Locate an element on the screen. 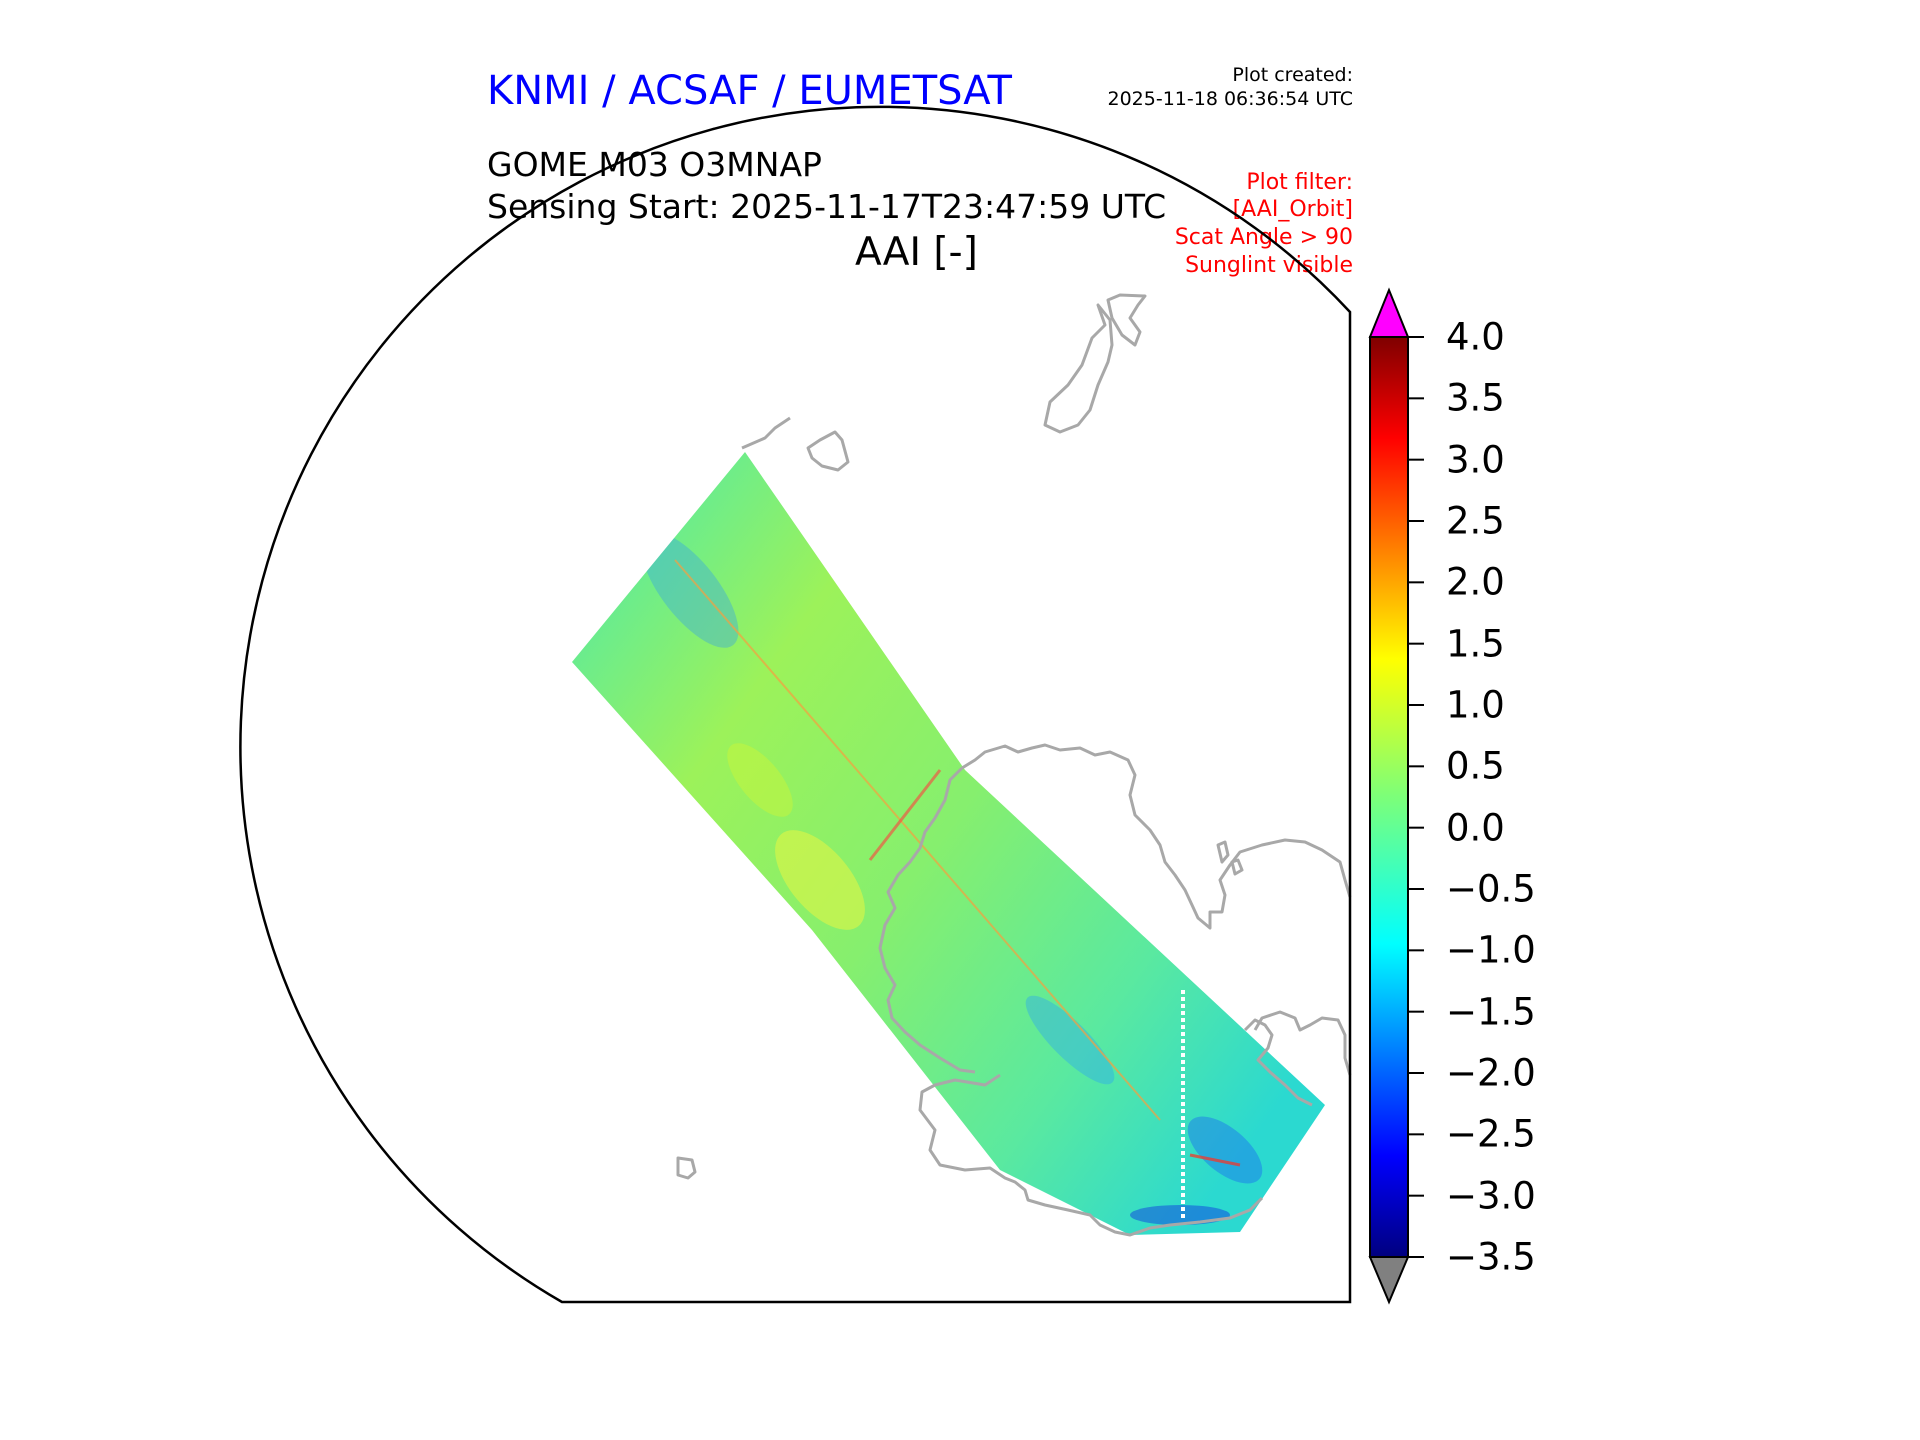  colorbar-tick-label: 2.0 is located at coordinates (1475, 582).